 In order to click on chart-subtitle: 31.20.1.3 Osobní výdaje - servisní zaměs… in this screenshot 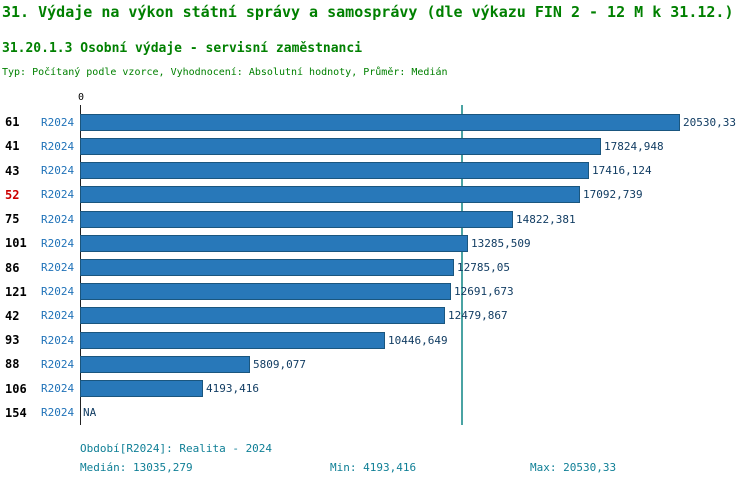, I will do `click(182, 48)`.